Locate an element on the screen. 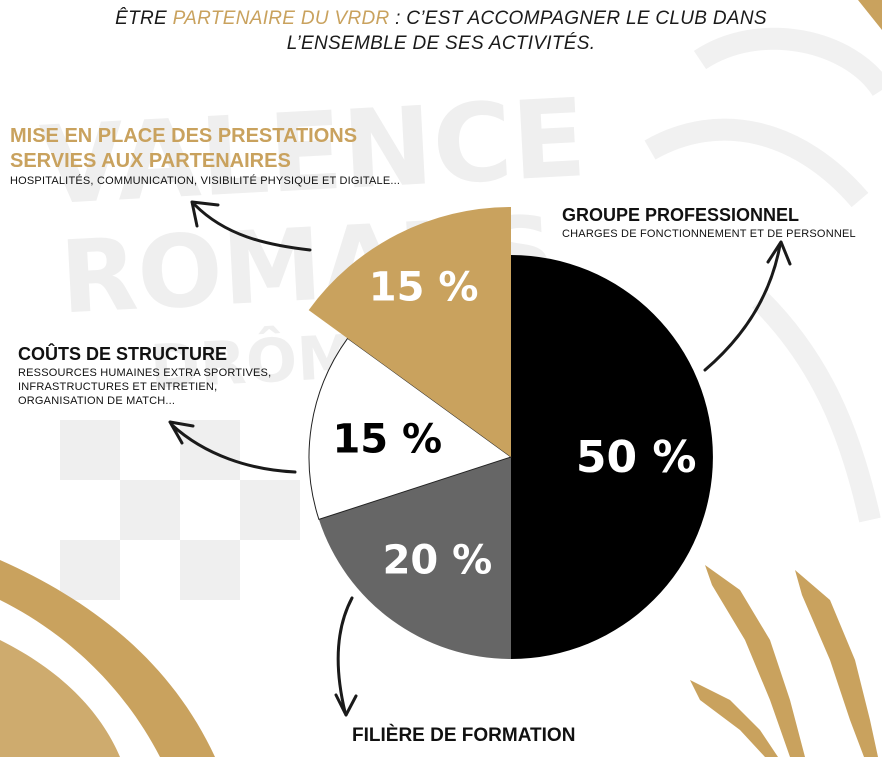  gold-corner-stripe is located at coordinates (107, 658).